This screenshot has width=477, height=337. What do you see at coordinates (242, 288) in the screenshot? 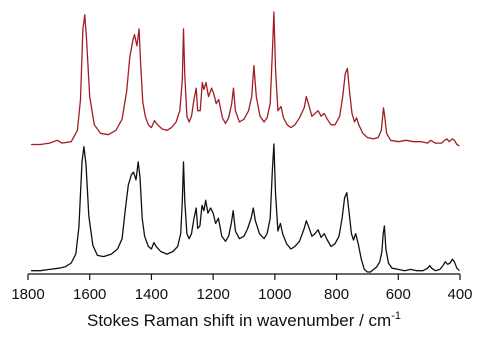
I see `x-axis-ticks: 1800 1600 1400 1200 1000 800 600 400` at bounding box center [242, 288].